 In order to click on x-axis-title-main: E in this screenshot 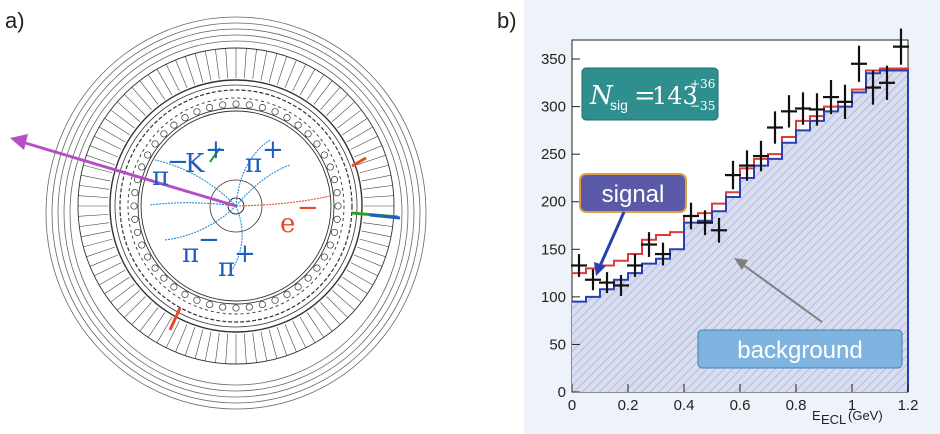, I will do `click(816, 415)`.